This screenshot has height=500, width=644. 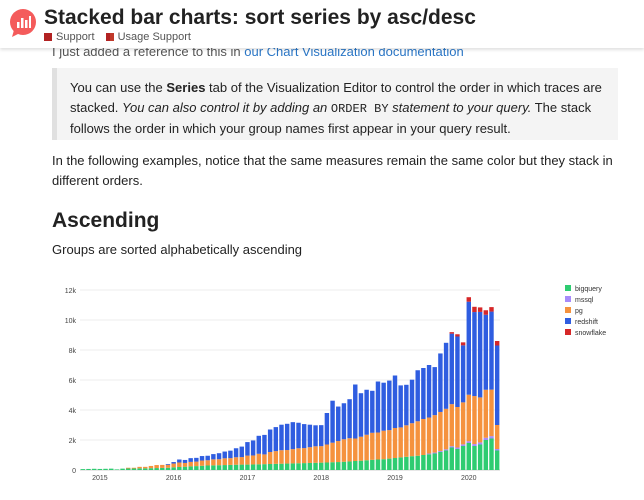 I want to click on legend-swatch-pg, so click(x=568, y=310).